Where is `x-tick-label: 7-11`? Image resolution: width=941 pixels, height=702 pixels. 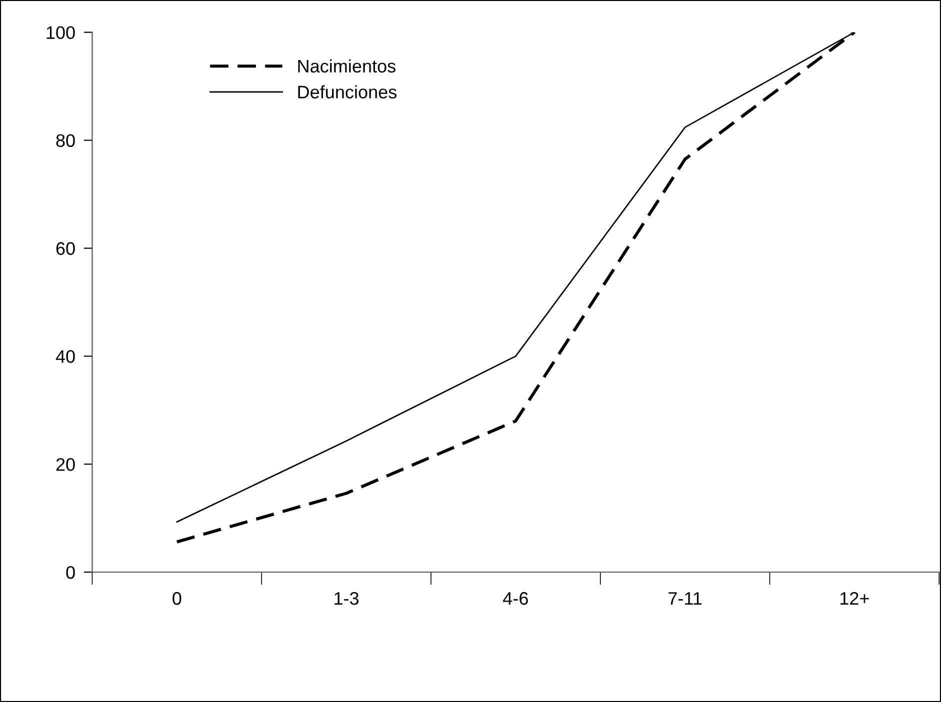
x-tick-label: 7-11 is located at coordinates (685, 598).